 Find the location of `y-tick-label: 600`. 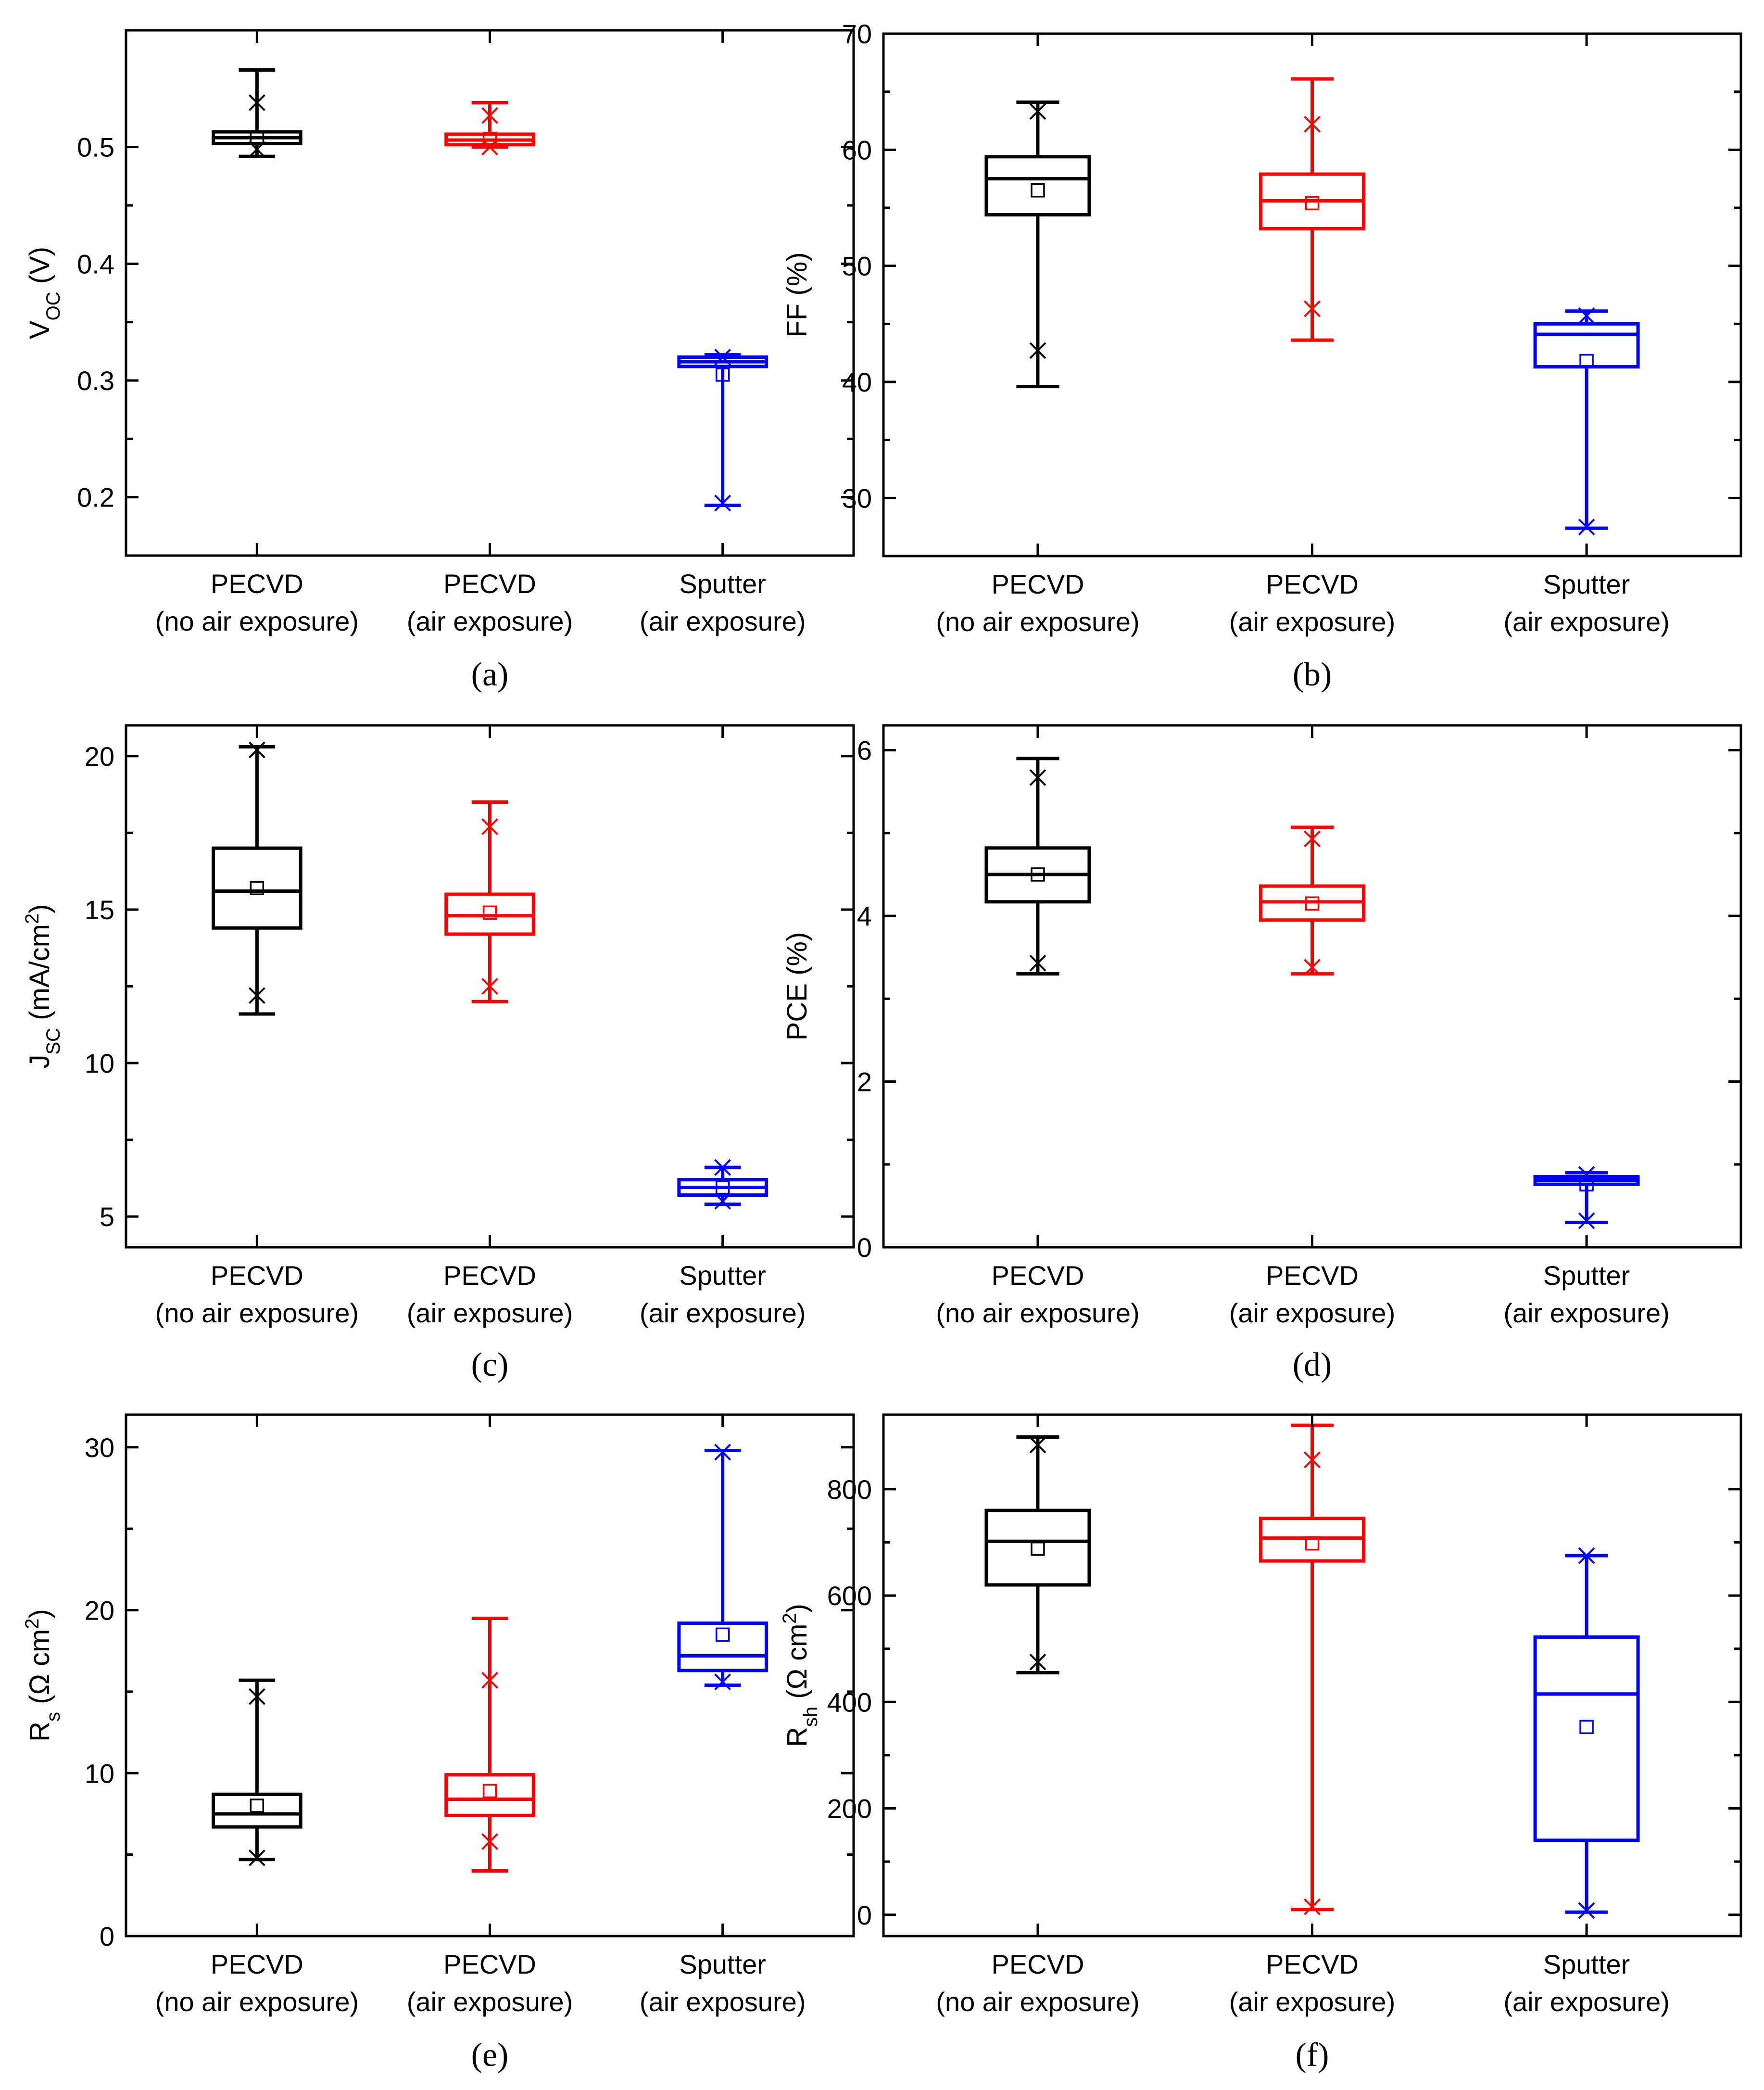

y-tick-label: 600 is located at coordinates (850, 1596).